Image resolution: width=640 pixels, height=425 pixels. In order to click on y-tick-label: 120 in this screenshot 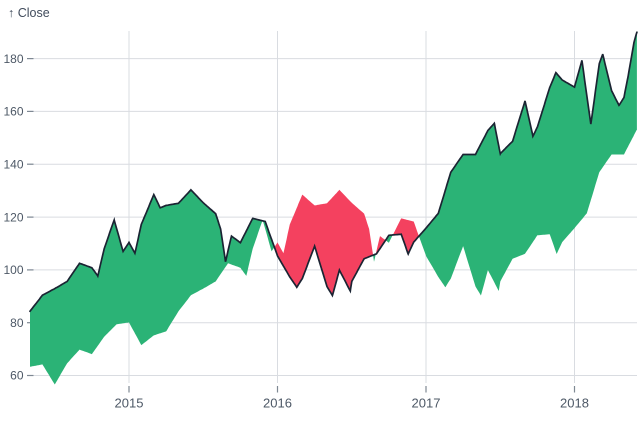, I will do `click(13, 217)`.